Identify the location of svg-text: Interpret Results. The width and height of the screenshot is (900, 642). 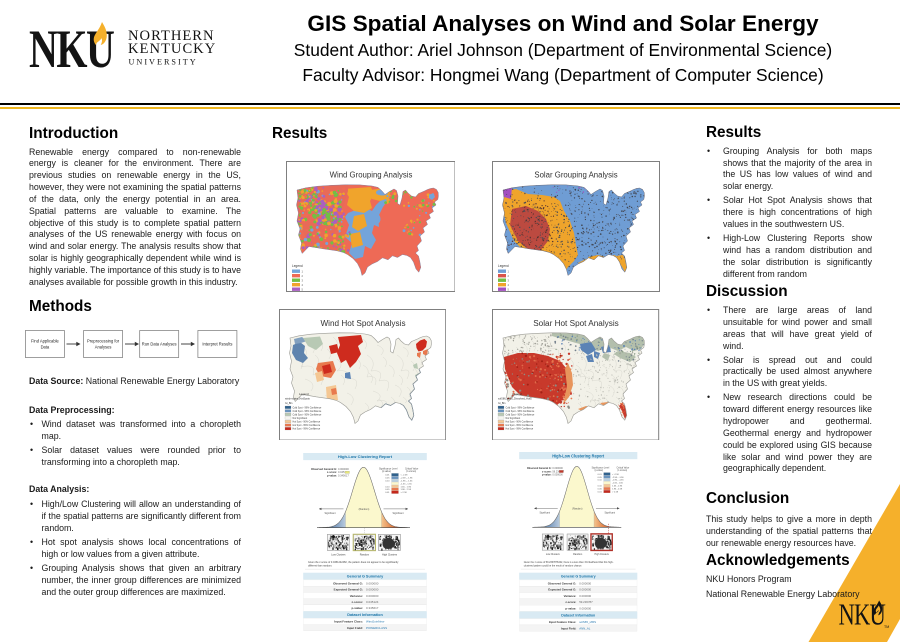
(217, 344).